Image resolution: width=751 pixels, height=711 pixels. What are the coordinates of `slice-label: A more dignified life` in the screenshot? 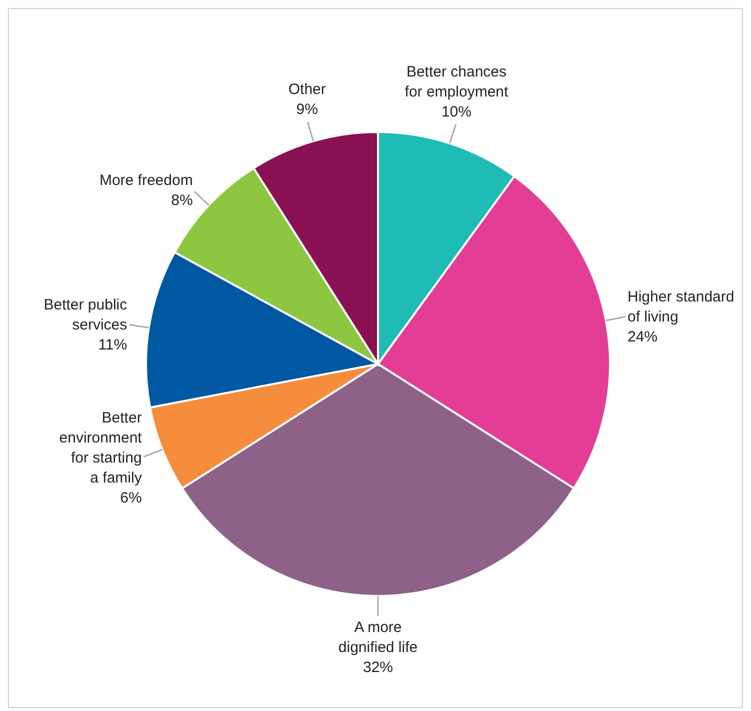 It's located at (378, 637).